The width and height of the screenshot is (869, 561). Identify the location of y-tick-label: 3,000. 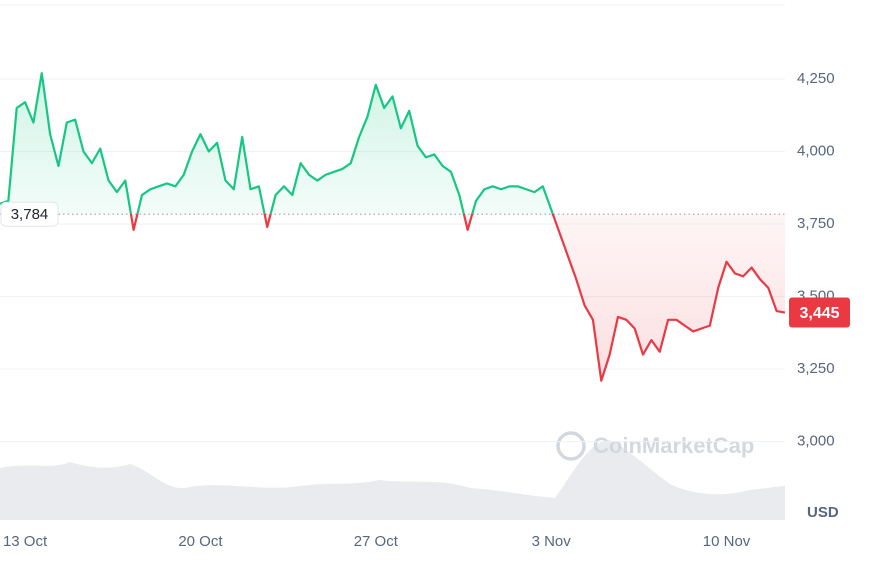
(816, 441).